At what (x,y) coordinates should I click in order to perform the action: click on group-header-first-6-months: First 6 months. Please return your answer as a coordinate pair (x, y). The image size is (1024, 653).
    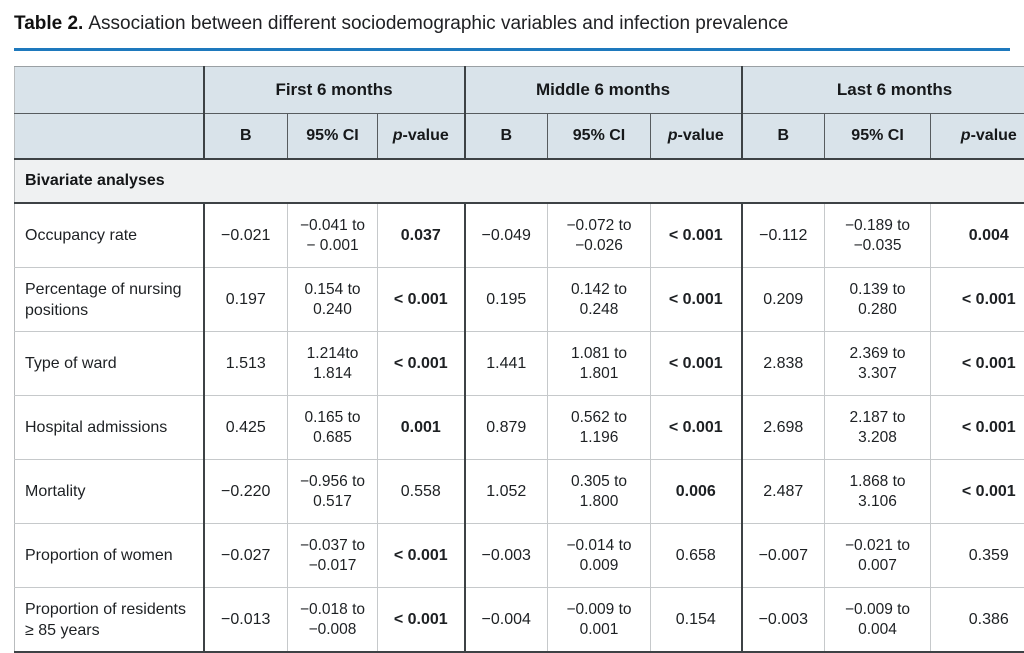
    Looking at the image, I should click on (334, 90).